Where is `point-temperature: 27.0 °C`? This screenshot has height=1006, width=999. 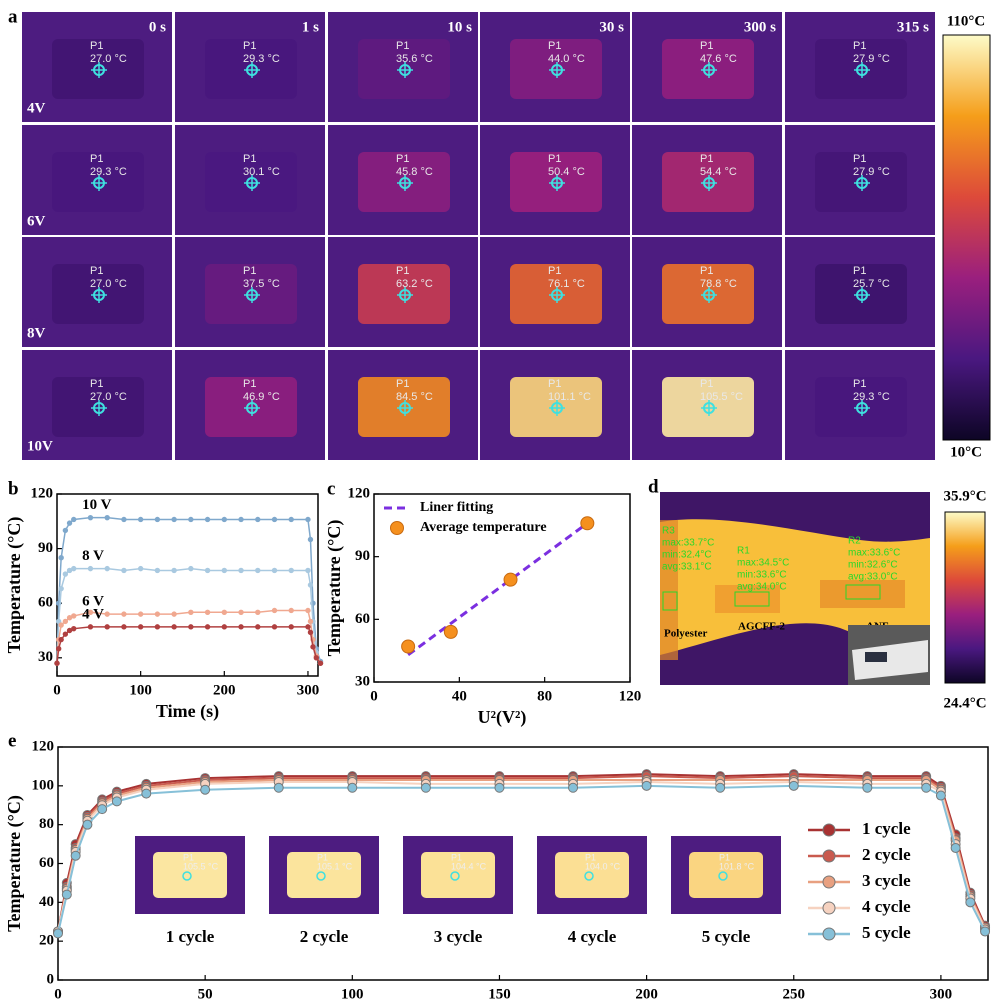
point-temperature: 27.0 °C is located at coordinates (108, 284).